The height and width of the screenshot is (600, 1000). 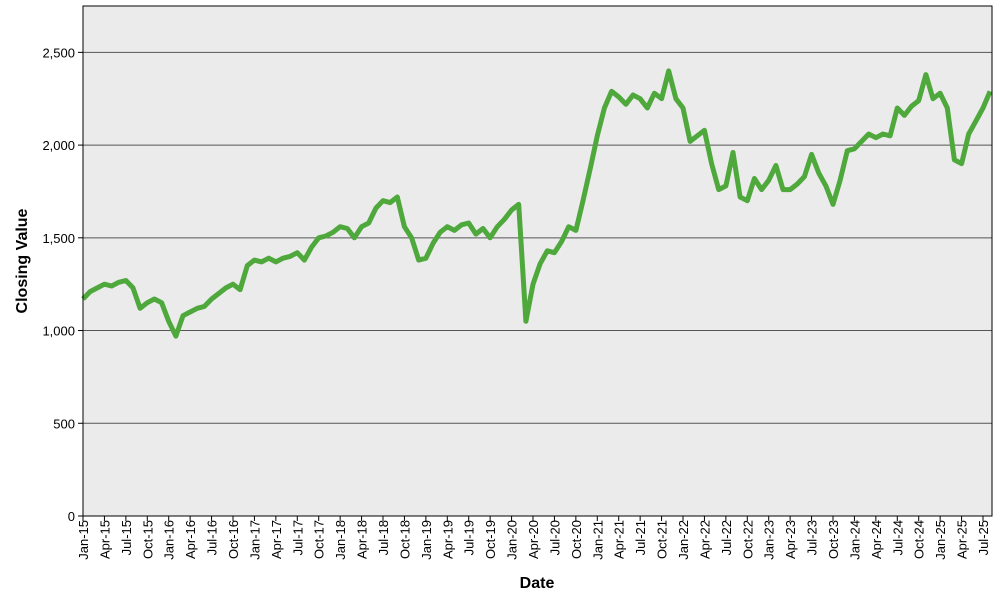 What do you see at coordinates (64, 423) in the screenshot?
I see `y-tick-label: 500` at bounding box center [64, 423].